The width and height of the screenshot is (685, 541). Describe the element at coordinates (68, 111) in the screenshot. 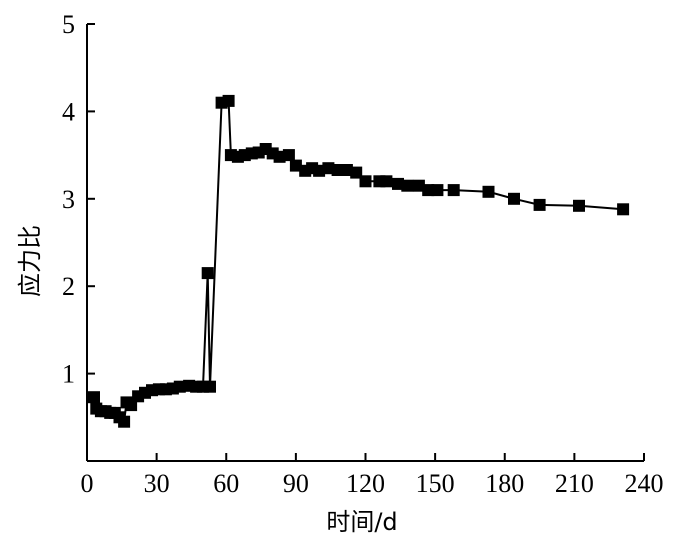

I see `y-tick-label: 4` at that location.